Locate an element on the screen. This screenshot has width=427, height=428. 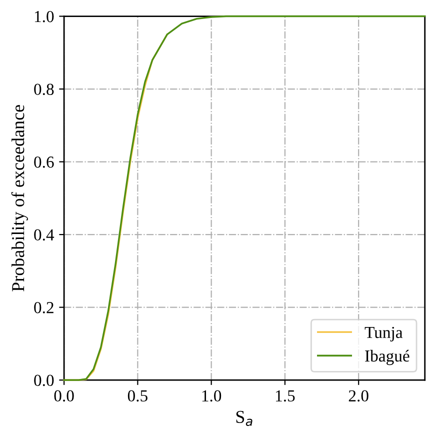
x-tick-label: 2.0 is located at coordinates (358, 396).